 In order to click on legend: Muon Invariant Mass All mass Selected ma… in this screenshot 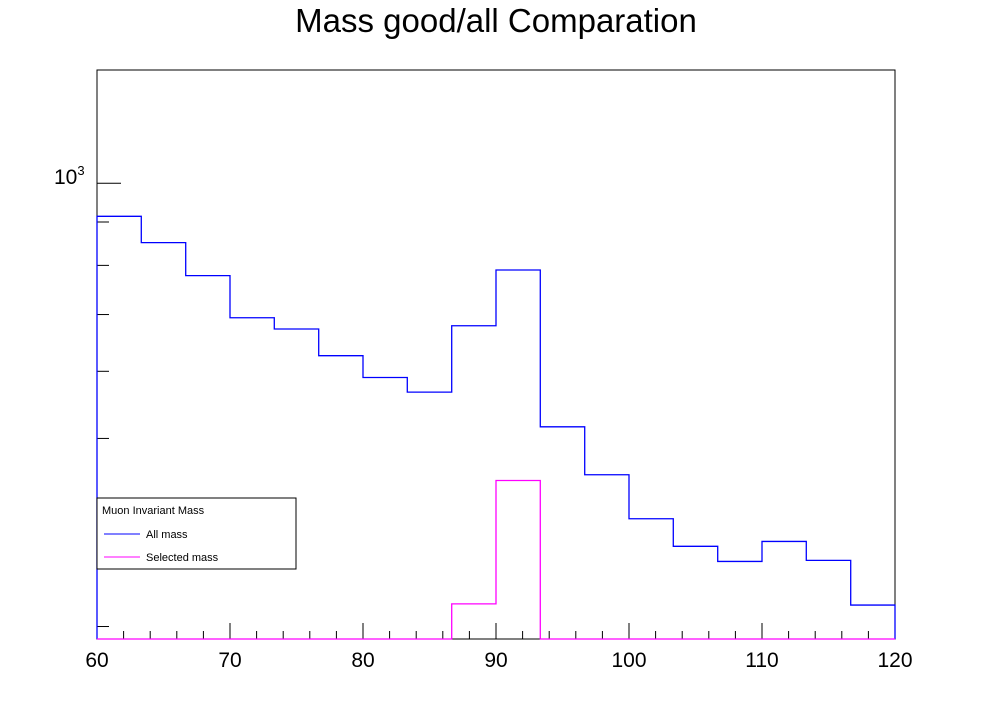, I will do `click(196, 533)`.